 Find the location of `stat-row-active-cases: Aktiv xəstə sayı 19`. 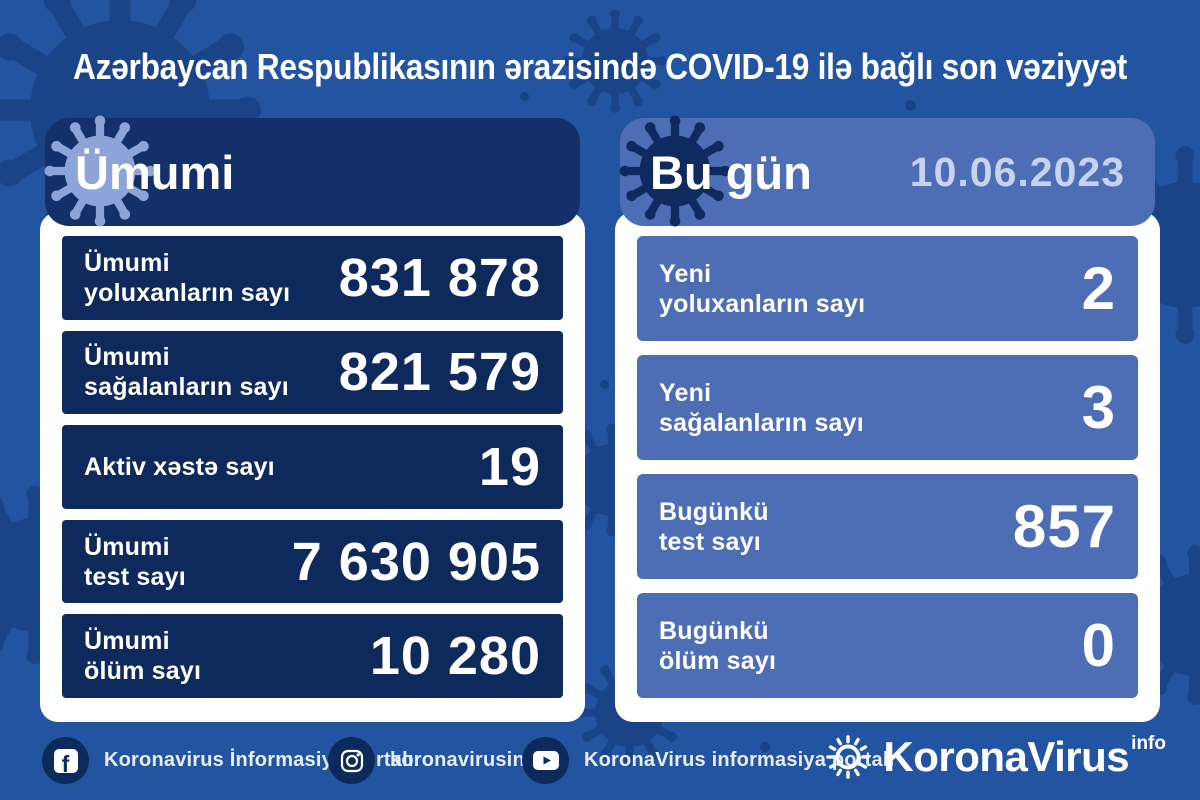

stat-row-active-cases: Aktiv xəstə sayı 19 is located at coordinates (312, 467).